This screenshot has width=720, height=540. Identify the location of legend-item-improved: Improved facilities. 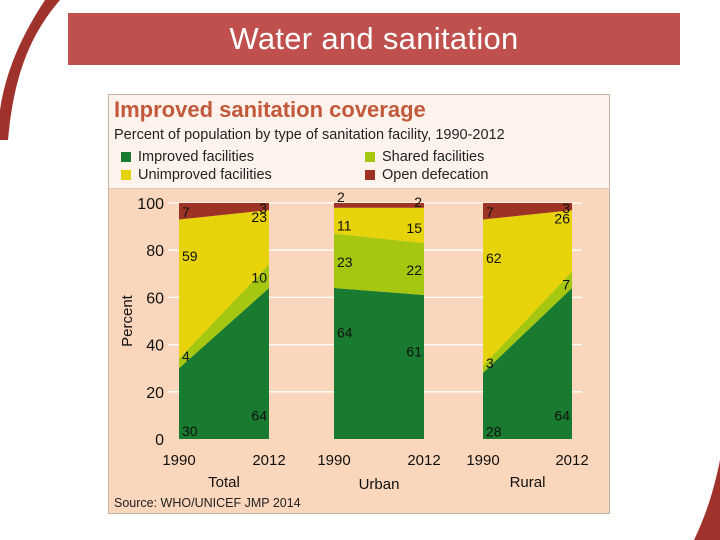
(187, 157).